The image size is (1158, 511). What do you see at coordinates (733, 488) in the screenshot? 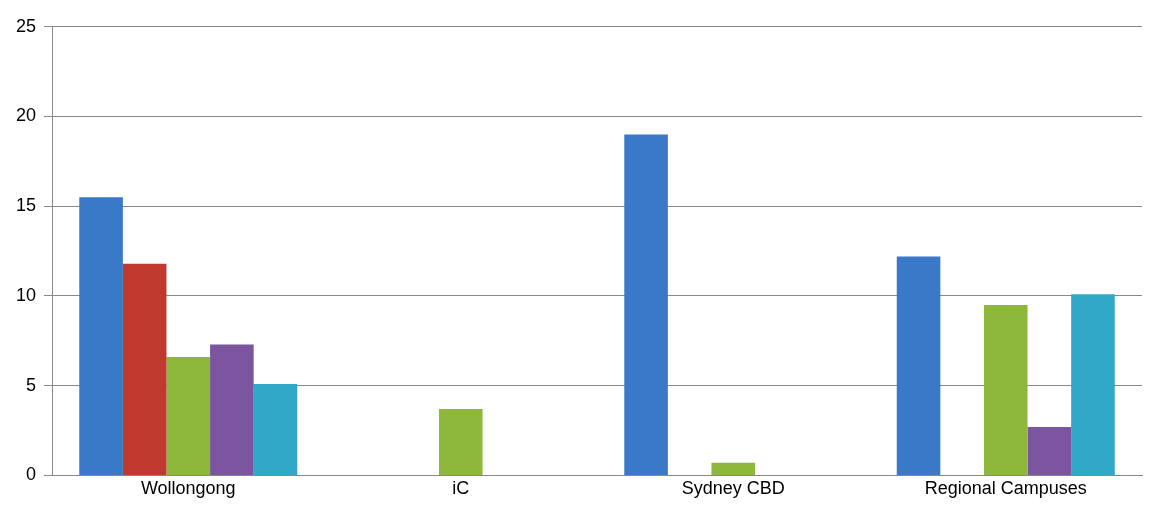
I see `x-tick-label: Sydney CBD` at bounding box center [733, 488].